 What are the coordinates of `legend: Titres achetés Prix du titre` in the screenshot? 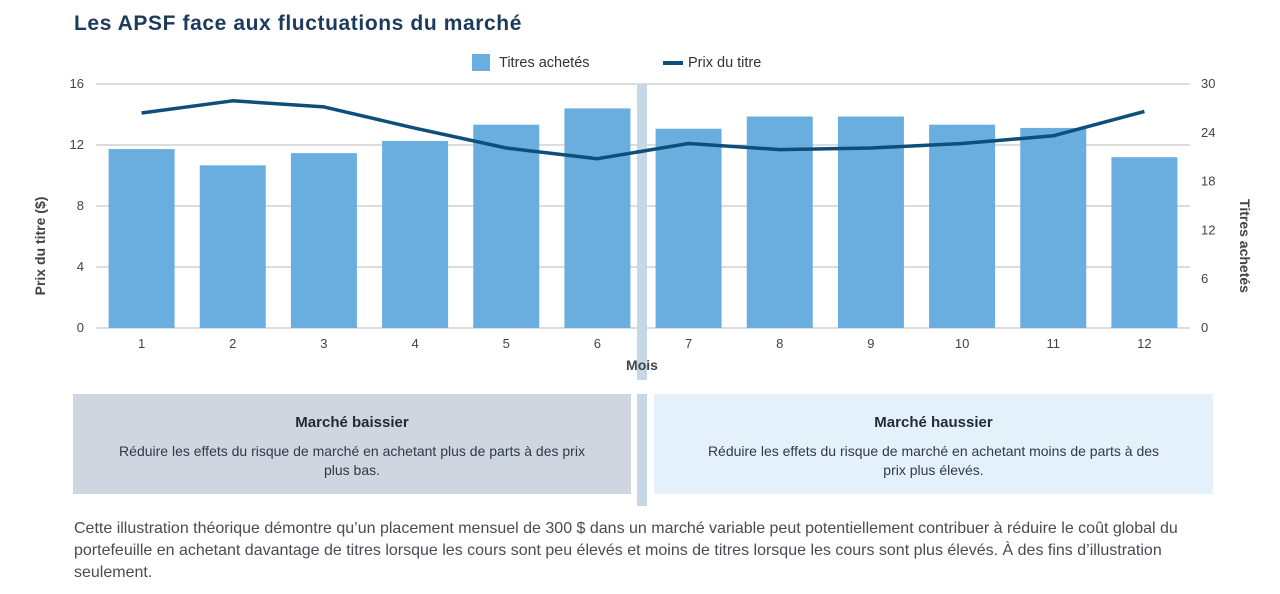 It's located at (616, 62).